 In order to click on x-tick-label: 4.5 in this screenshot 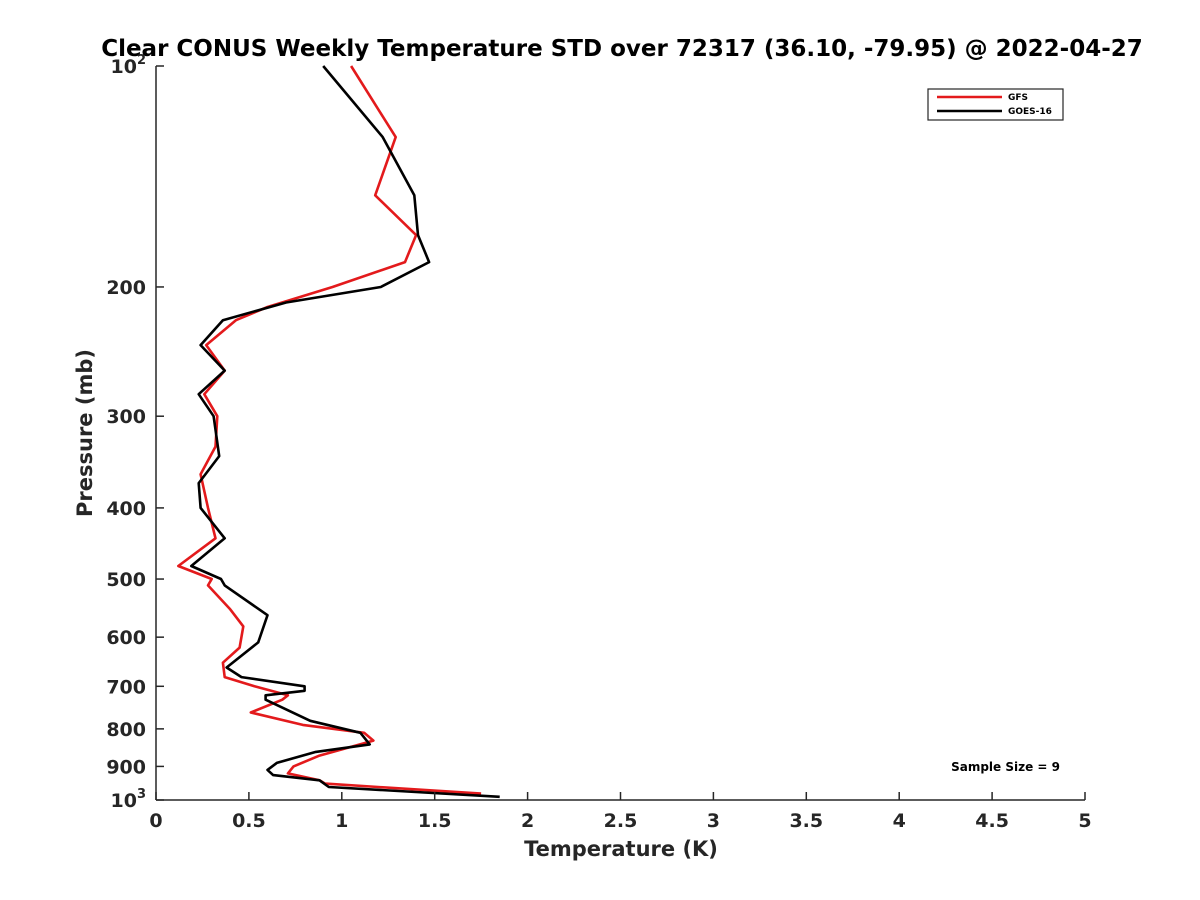, I will do `click(992, 821)`.